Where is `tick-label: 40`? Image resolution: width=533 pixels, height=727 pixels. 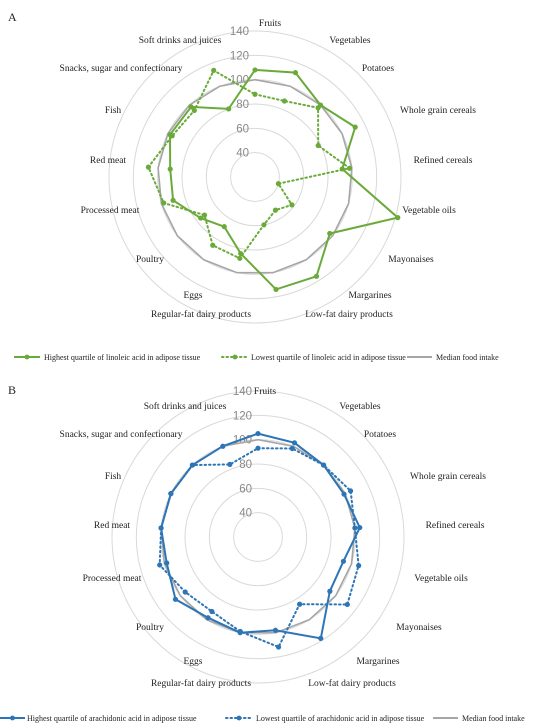
tick-label: 40 is located at coordinates (242, 154).